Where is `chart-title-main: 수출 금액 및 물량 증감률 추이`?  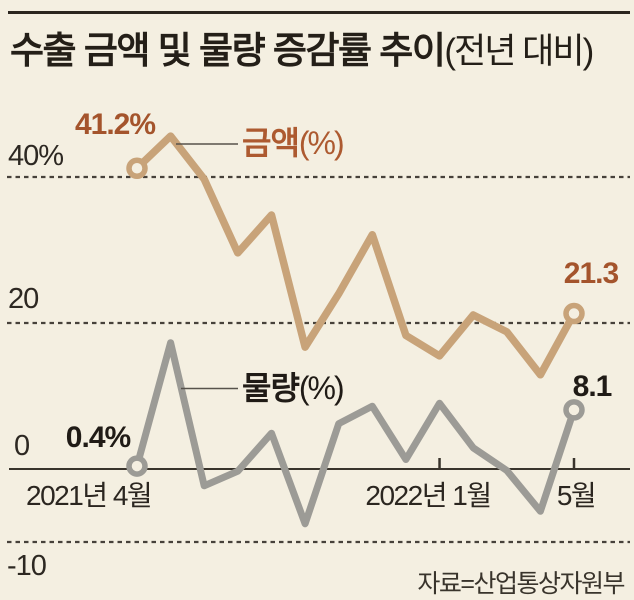 chart-title-main: 수출 금액 및 물량 증감률 추이 is located at coordinates (228, 50).